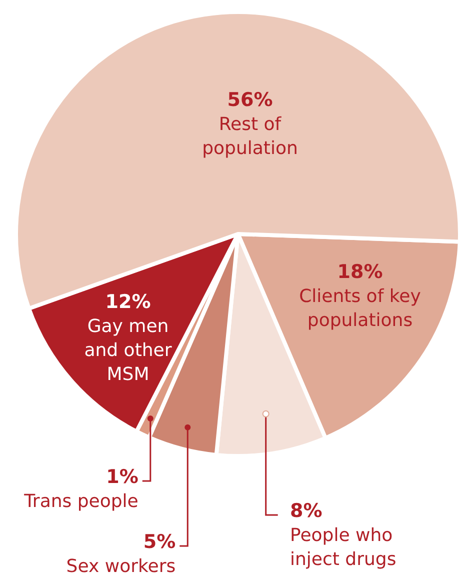  What do you see at coordinates (360, 308) in the screenshot?
I see `slice-label: Clients of key populations` at bounding box center [360, 308].